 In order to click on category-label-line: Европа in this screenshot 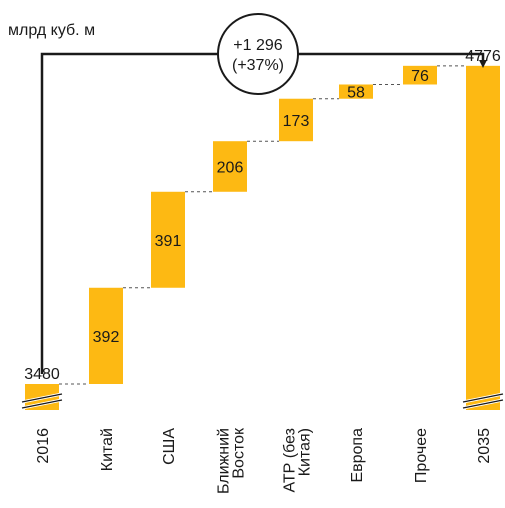, I will do `click(357, 455)`.